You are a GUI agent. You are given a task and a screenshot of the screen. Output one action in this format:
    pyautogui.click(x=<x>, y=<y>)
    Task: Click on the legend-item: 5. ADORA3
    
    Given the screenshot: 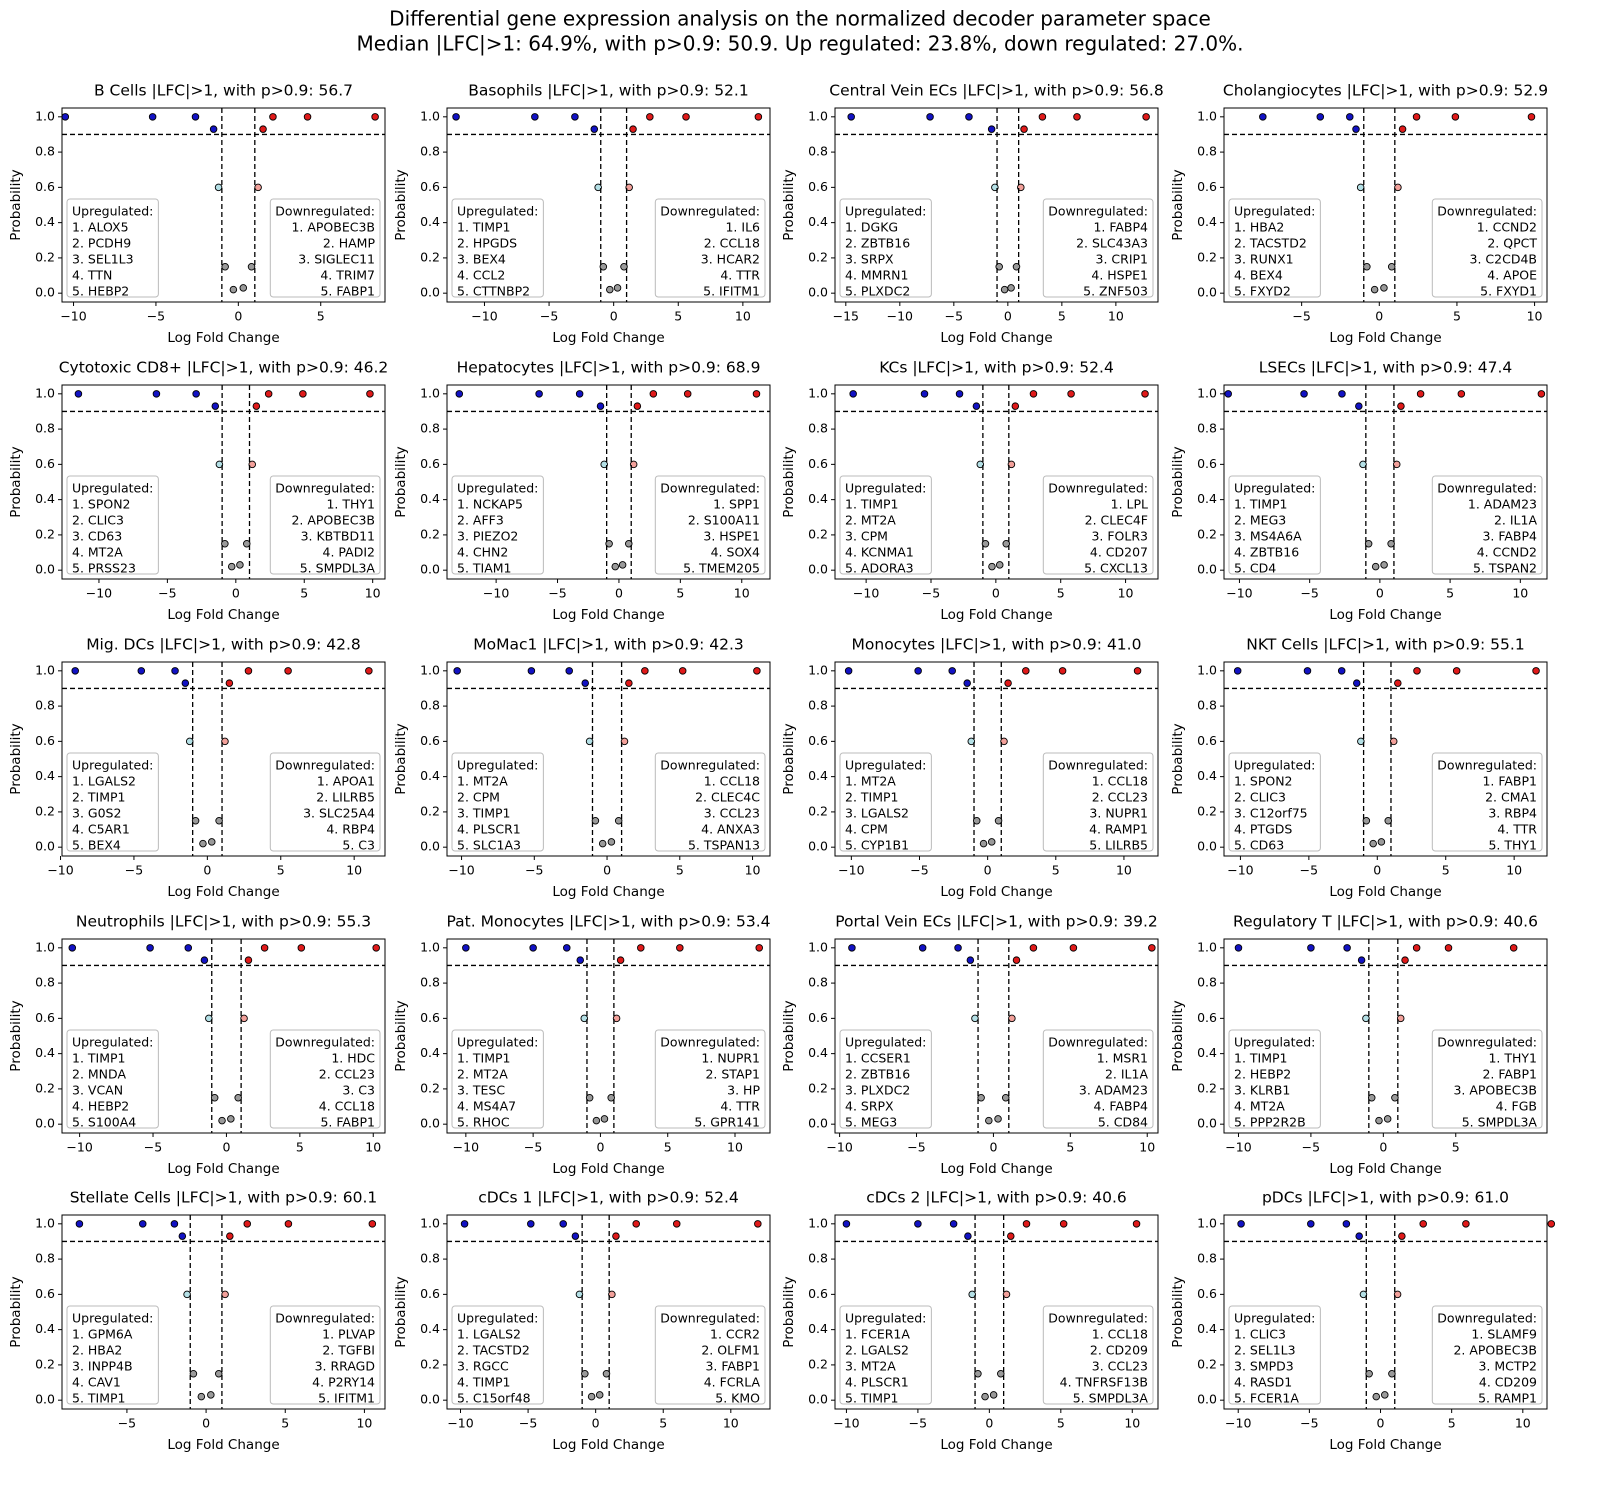 What is the action you would take?
    pyautogui.click(x=879, y=568)
    